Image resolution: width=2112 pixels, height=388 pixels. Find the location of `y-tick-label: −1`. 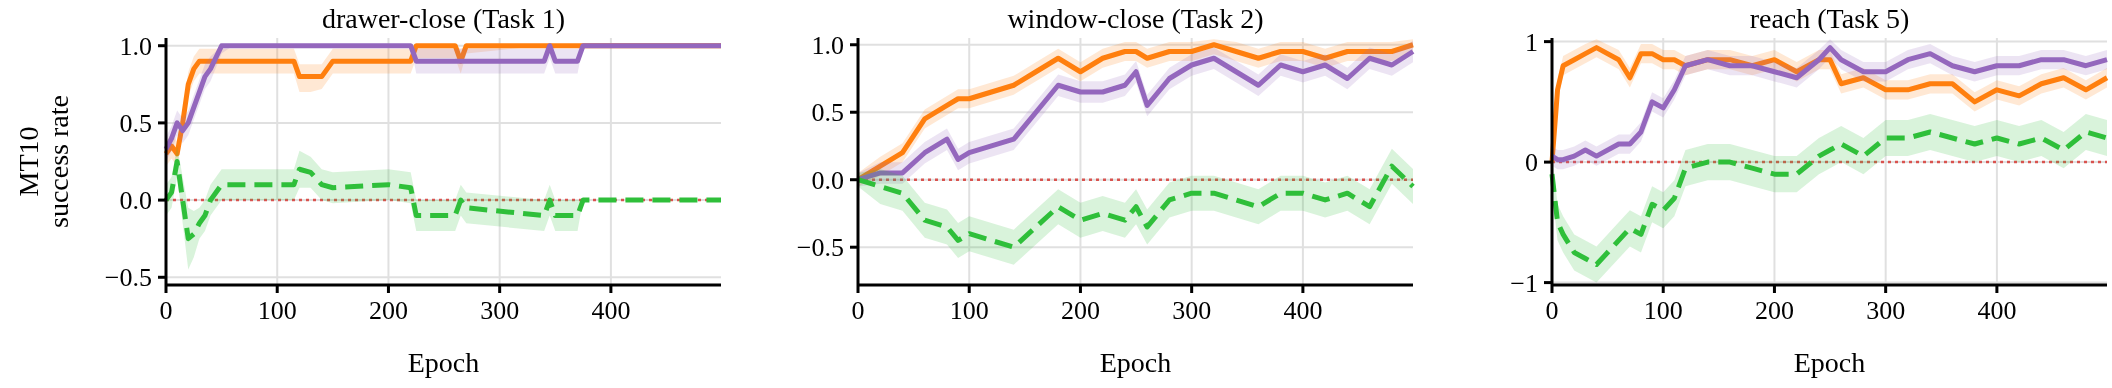

y-tick-label: −1 is located at coordinates (1524, 283).